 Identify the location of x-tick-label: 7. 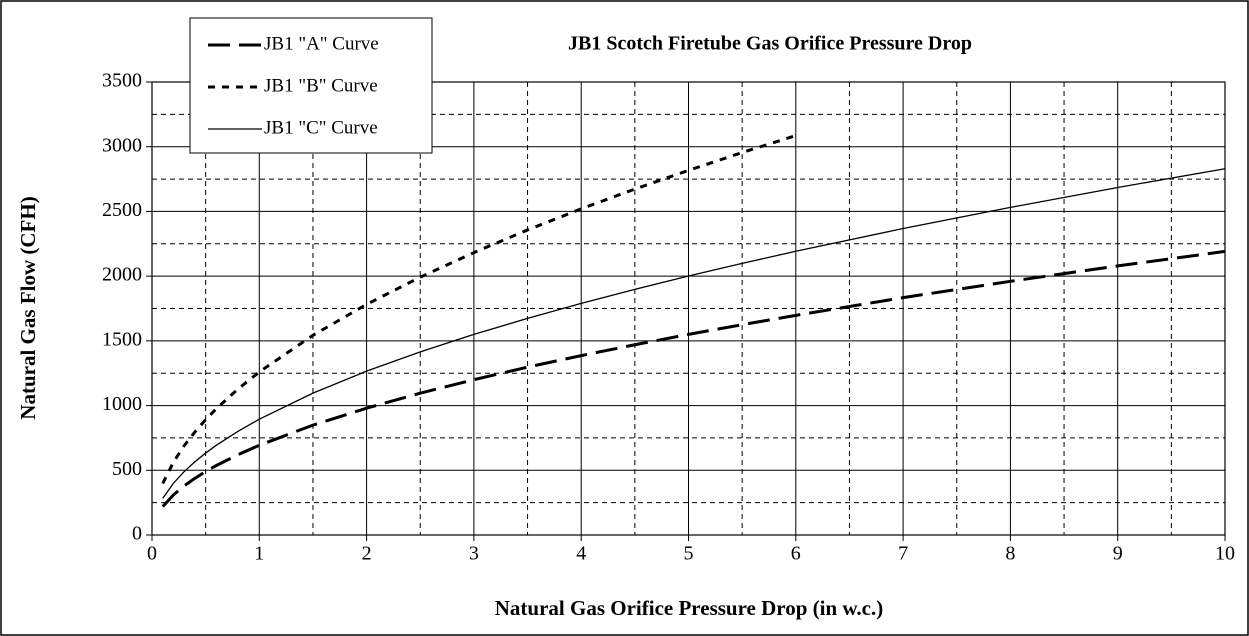
(903, 554).